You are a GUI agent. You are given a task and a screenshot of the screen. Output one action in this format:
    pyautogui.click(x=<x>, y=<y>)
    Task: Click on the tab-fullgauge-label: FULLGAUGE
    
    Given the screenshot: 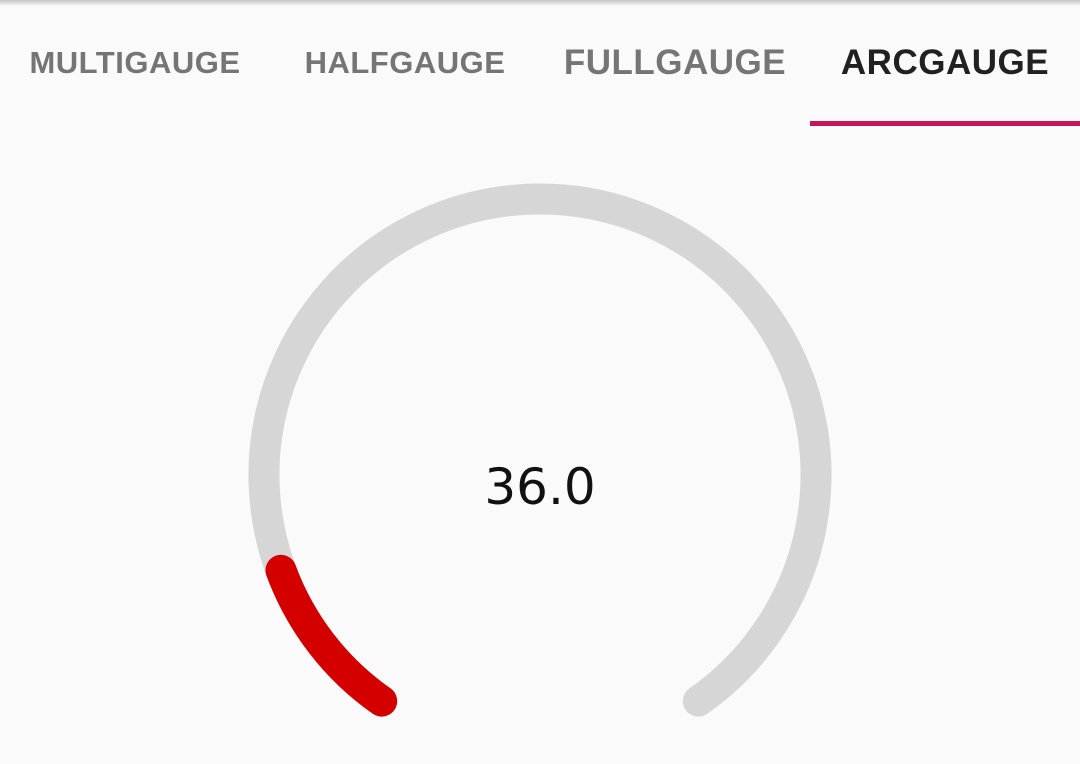 What is the action you would take?
    pyautogui.click(x=675, y=62)
    